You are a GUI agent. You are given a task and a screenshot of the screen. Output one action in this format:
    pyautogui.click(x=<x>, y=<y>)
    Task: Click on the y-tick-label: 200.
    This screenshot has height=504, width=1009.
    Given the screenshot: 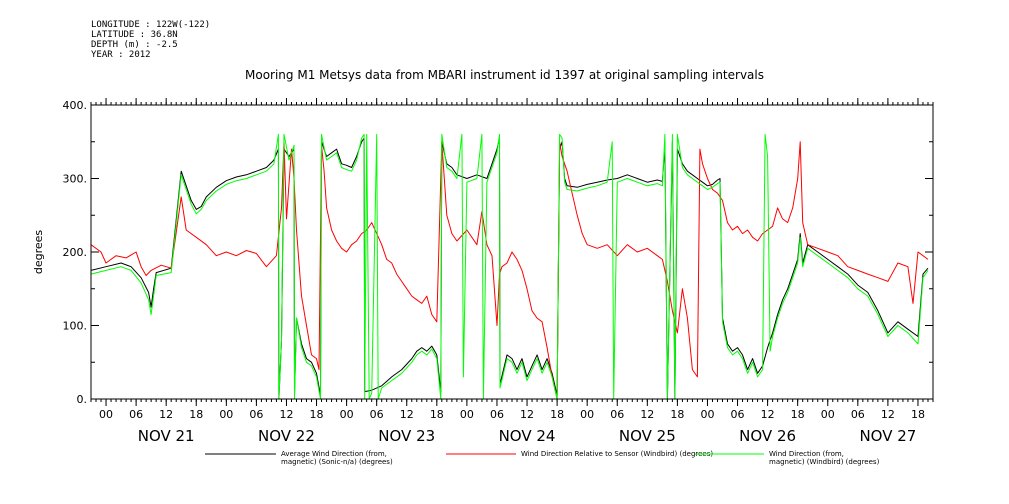 What is the action you would take?
    pyautogui.click(x=75, y=252)
    